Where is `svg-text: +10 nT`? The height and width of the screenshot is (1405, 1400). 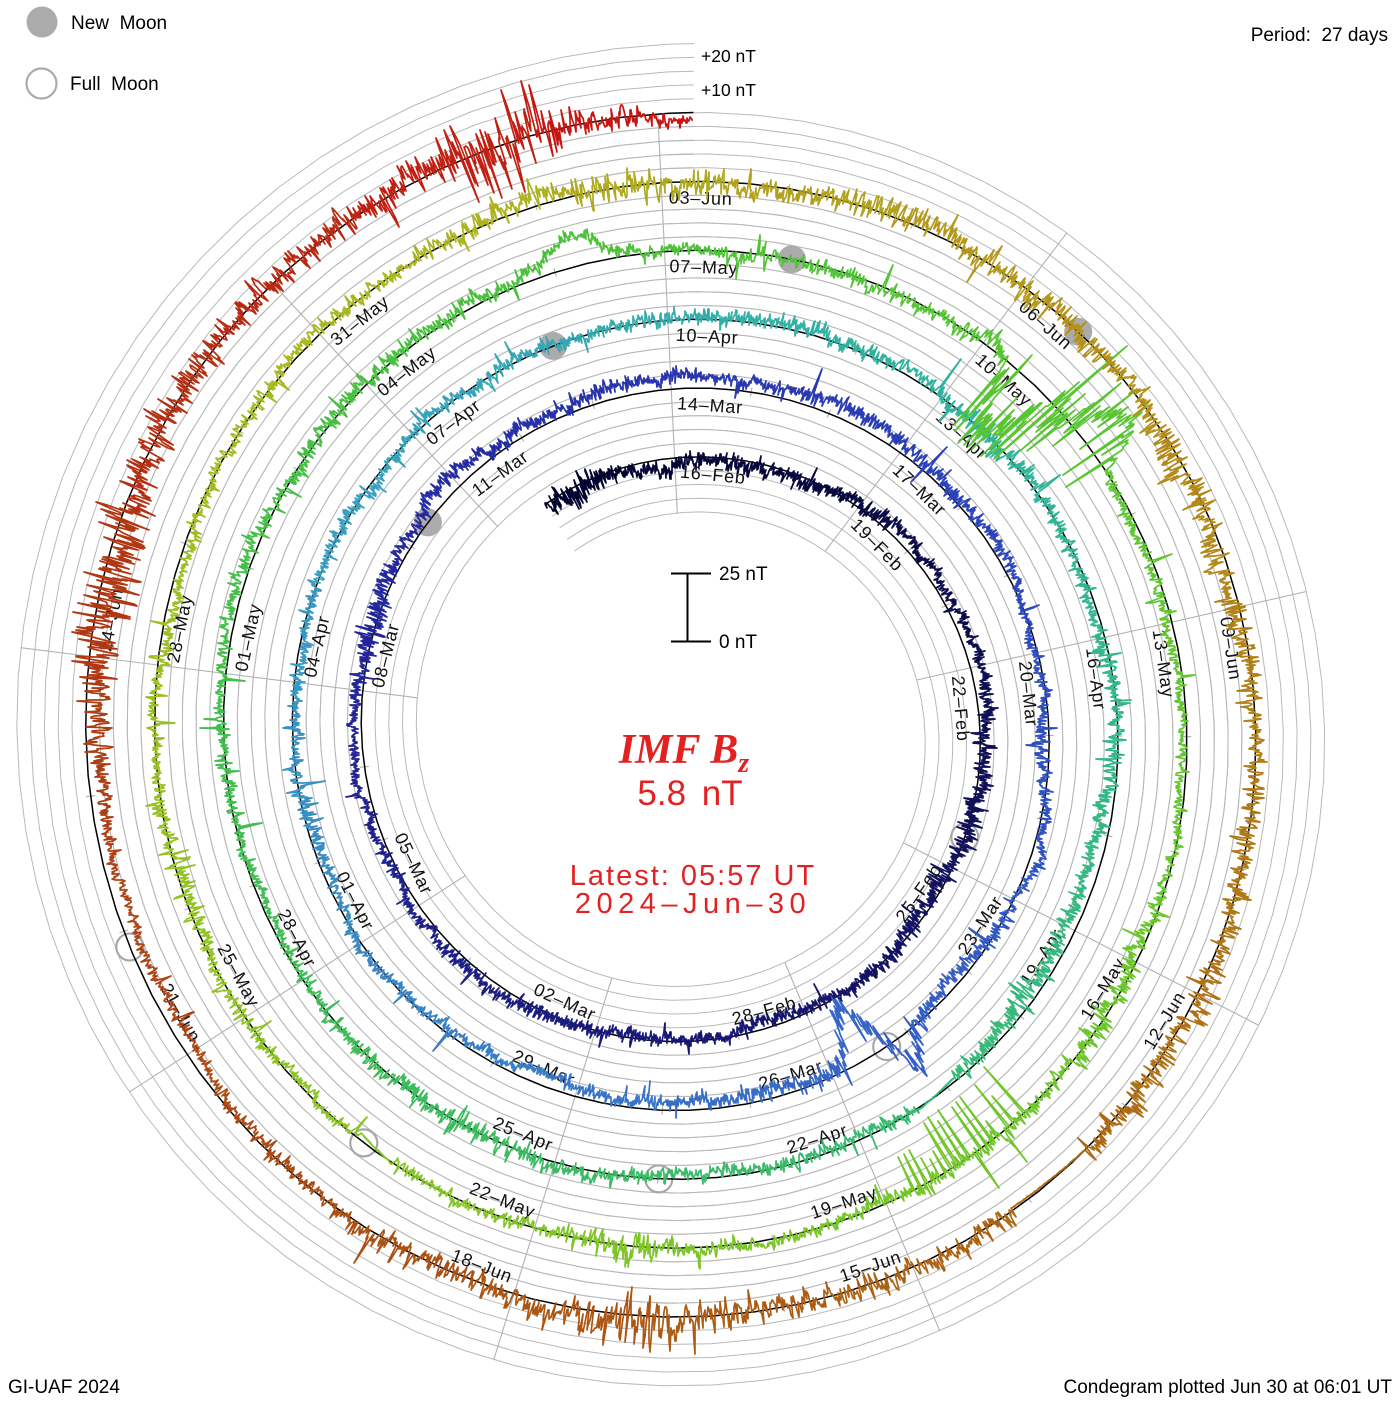
svg-text: +10 nT is located at coordinates (728, 90).